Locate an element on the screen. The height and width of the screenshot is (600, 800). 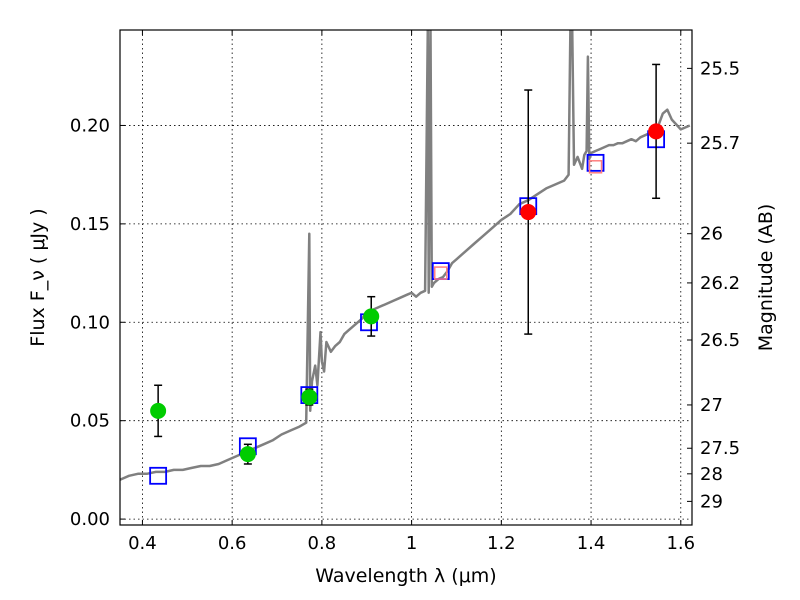
x-axis-label: Wavelength λ (μm) is located at coordinates (405, 576).